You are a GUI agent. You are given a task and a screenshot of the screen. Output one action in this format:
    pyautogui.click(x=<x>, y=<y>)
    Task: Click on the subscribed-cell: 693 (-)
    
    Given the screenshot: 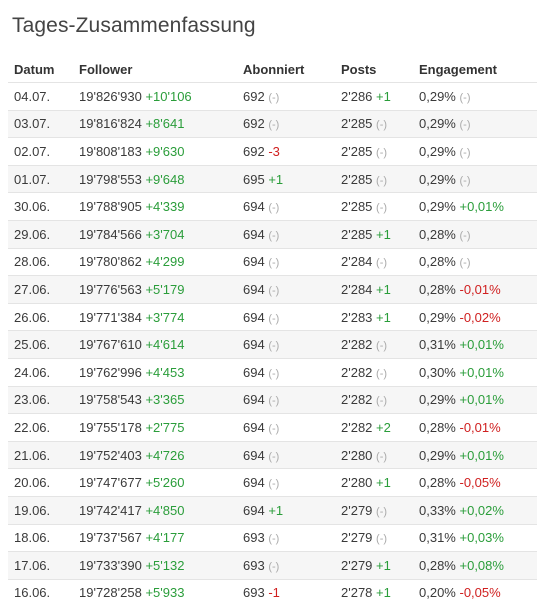 What is the action you would take?
    pyautogui.click(x=286, y=565)
    